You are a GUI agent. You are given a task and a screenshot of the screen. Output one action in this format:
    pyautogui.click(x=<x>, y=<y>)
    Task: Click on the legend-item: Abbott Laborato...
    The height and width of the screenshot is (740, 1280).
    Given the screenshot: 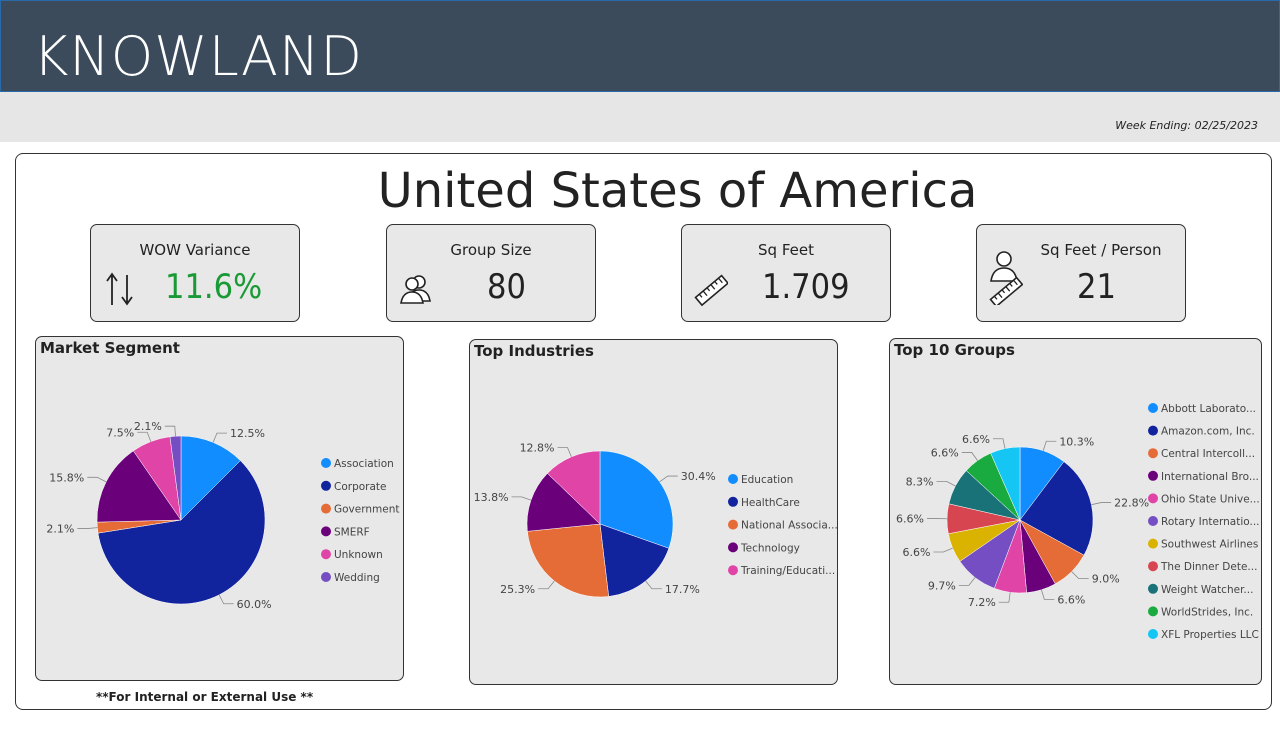 What is the action you would take?
    pyautogui.click(x=1208, y=409)
    